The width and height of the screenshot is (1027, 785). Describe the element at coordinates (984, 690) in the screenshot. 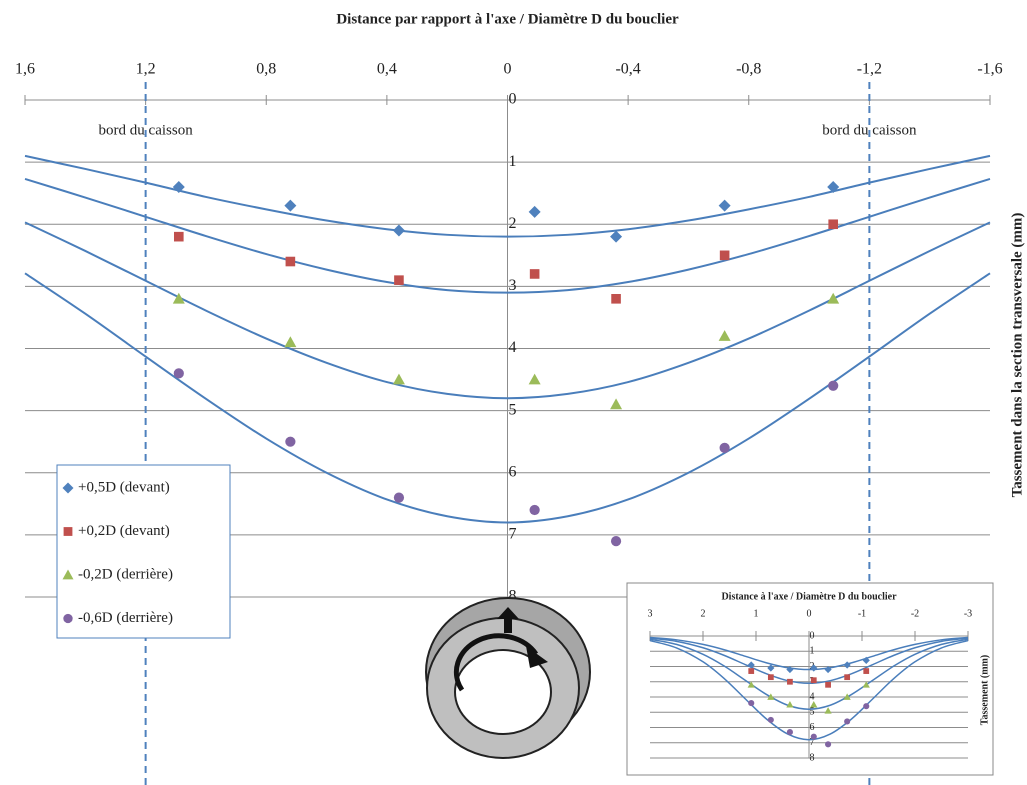

I see `y-axis-title: Tassement (mm)` at that location.